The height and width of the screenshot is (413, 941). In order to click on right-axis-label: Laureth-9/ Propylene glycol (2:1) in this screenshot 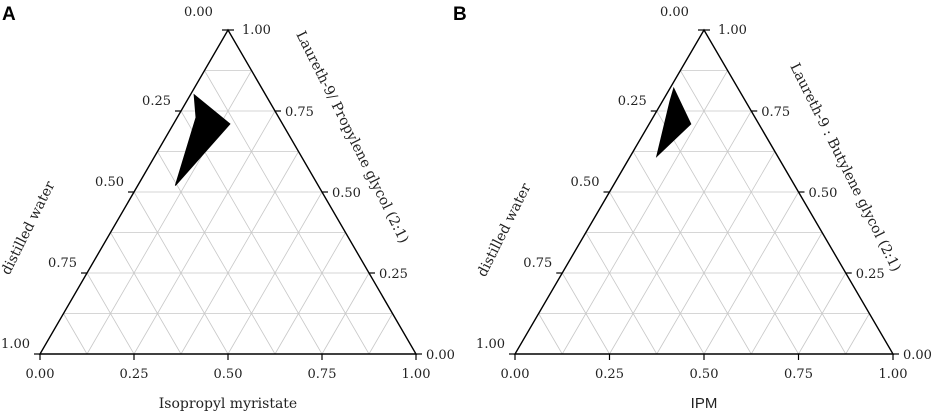, I will do `click(351, 137)`.